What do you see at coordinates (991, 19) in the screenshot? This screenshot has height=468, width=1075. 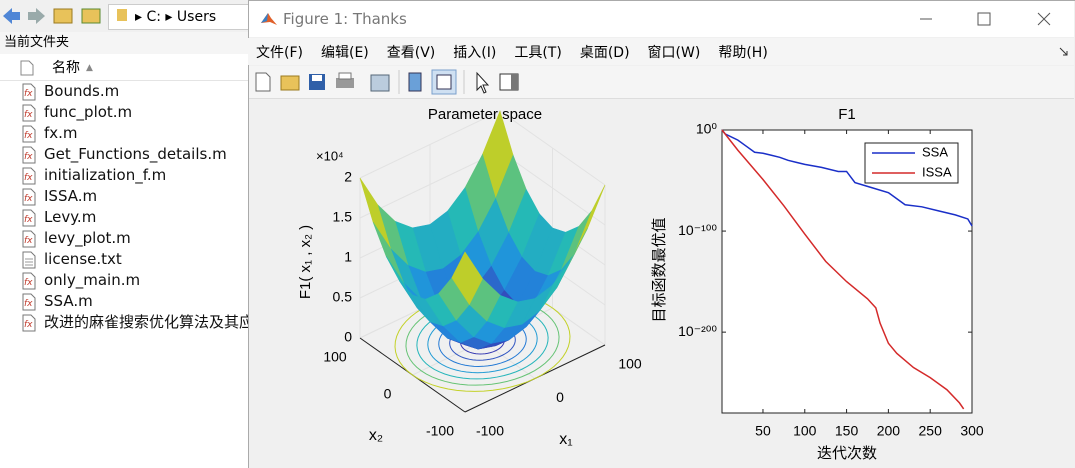 I see `window-controls` at bounding box center [991, 19].